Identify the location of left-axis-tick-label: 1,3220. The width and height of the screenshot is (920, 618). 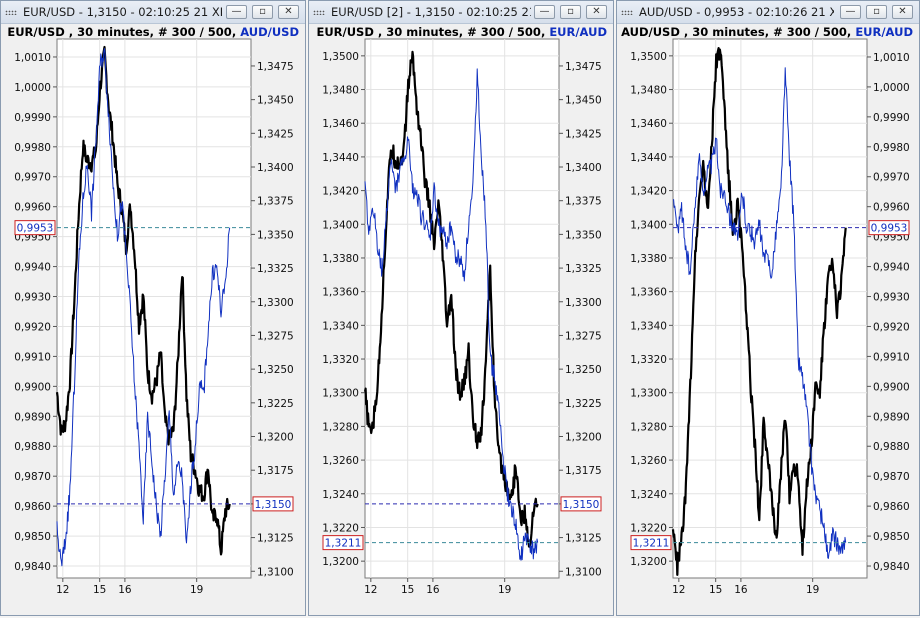
(340, 528).